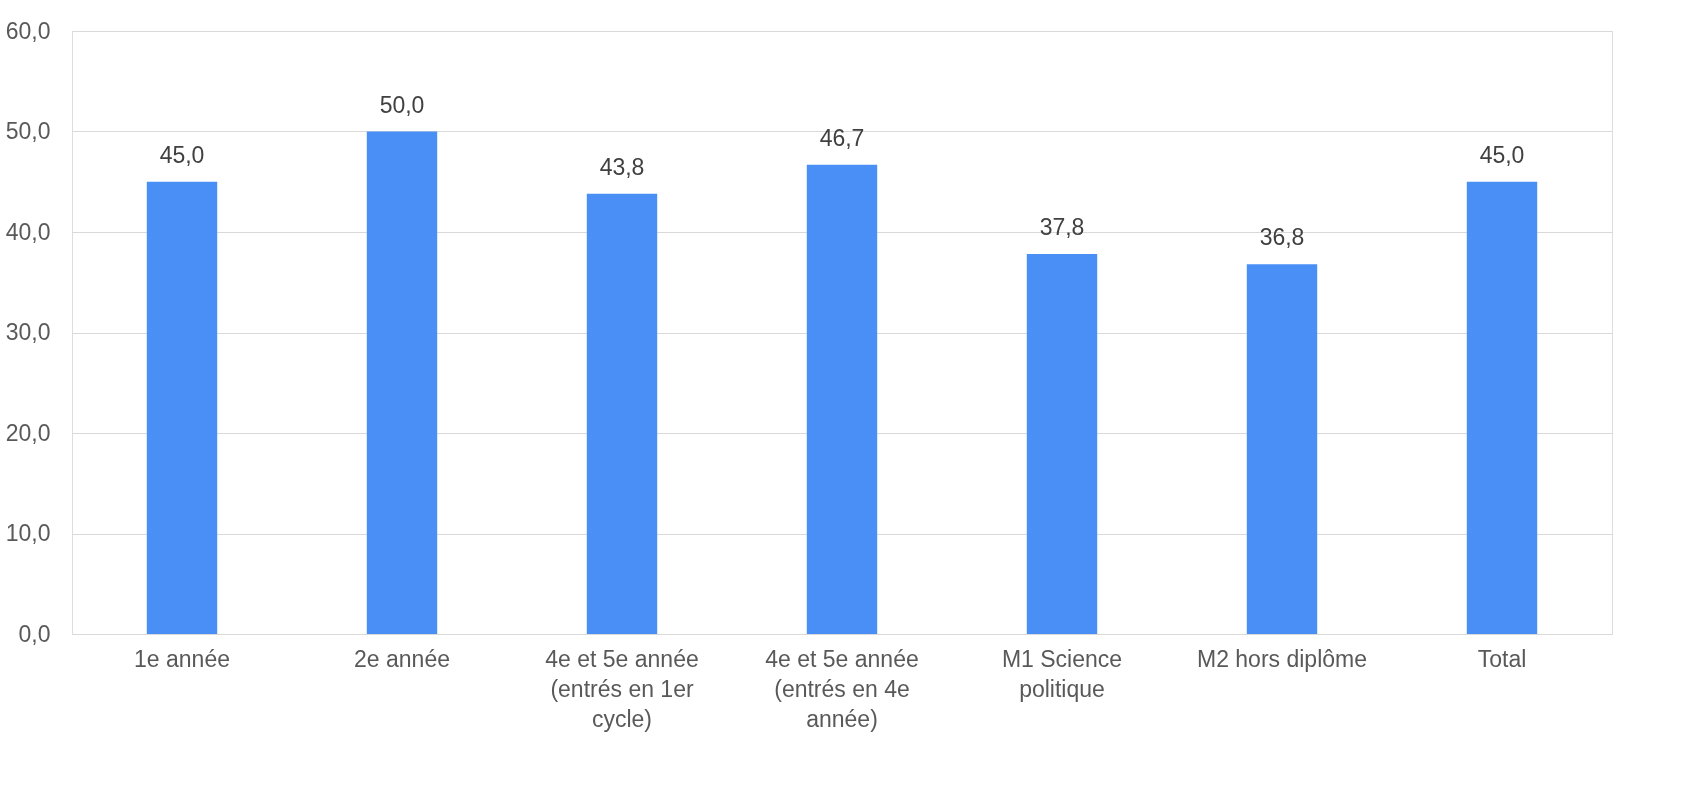  I want to click on x-tick-label: M1 Science politique, so click(1062, 673).